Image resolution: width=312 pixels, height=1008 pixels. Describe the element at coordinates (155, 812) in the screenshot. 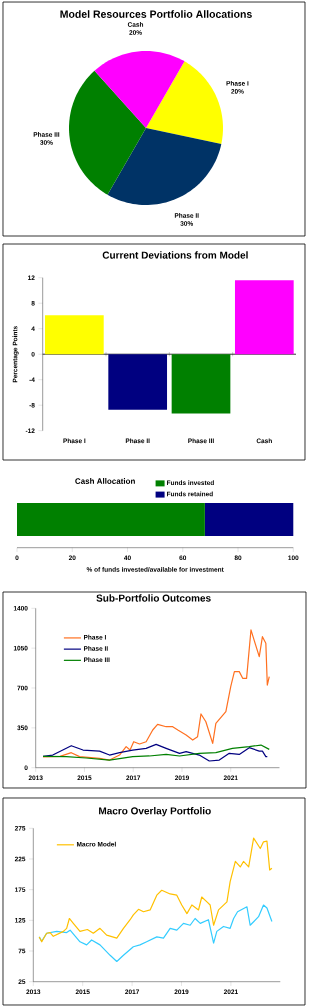

I see `chart-title: Macro Overlay Portfolio` at that location.